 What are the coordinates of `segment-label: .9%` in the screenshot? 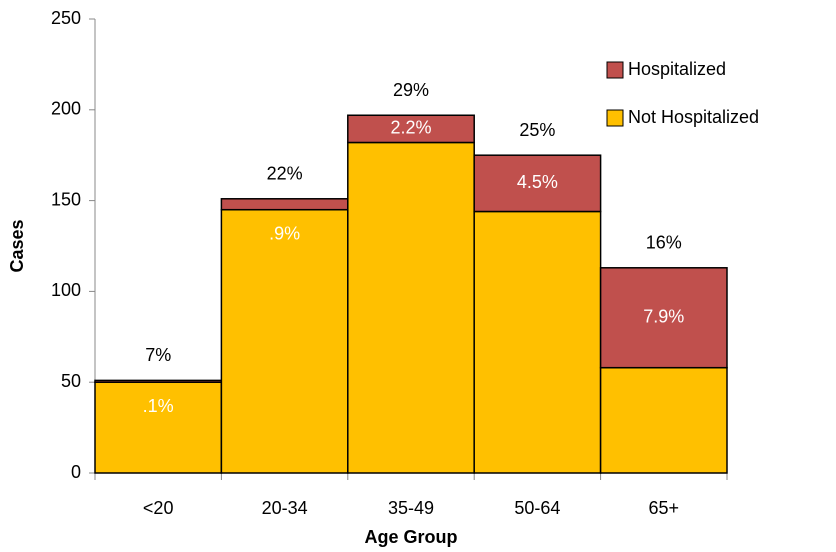 It's located at (284, 233).